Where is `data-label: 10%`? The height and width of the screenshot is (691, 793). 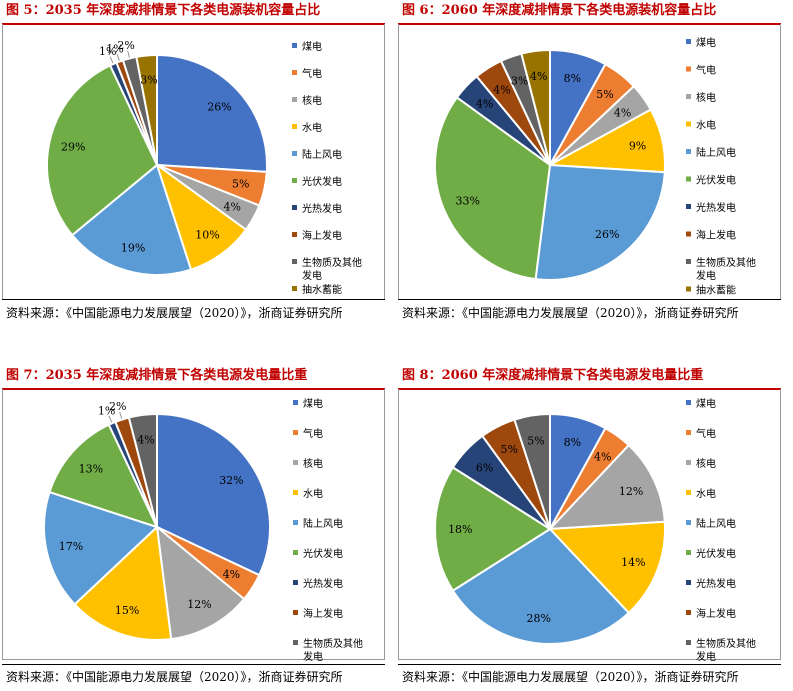
data-label: 10% is located at coordinates (207, 234).